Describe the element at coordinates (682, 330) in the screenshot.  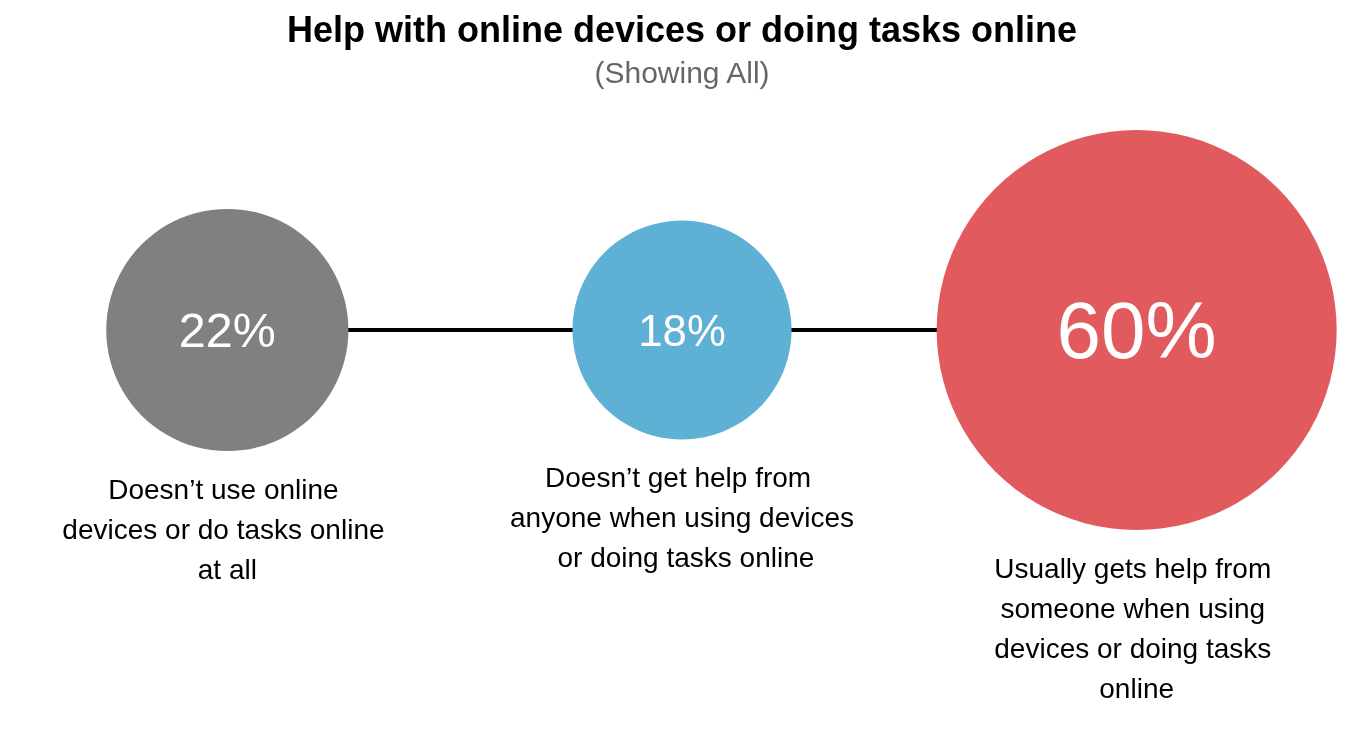
I see `data-label: 18%` at that location.